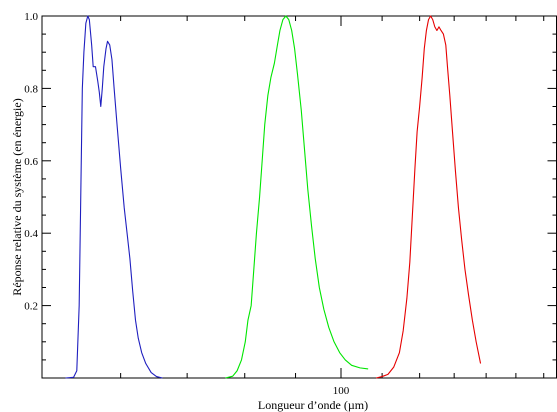 The width and height of the screenshot is (557, 412). What do you see at coordinates (31, 162) in the screenshot?
I see `y-tick-label: 0.6` at bounding box center [31, 162].